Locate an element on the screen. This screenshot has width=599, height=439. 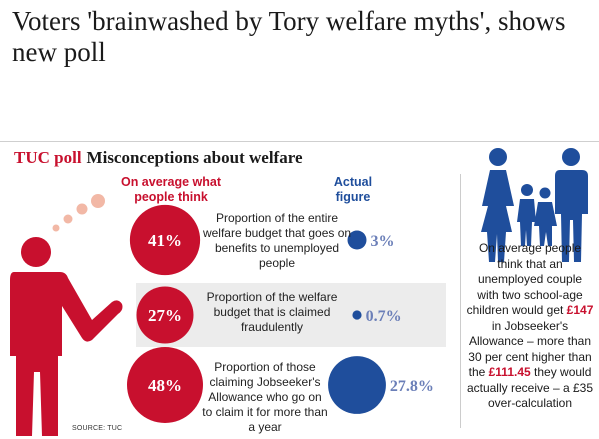
source-credit: SOURCE: TUC is located at coordinates (97, 428).